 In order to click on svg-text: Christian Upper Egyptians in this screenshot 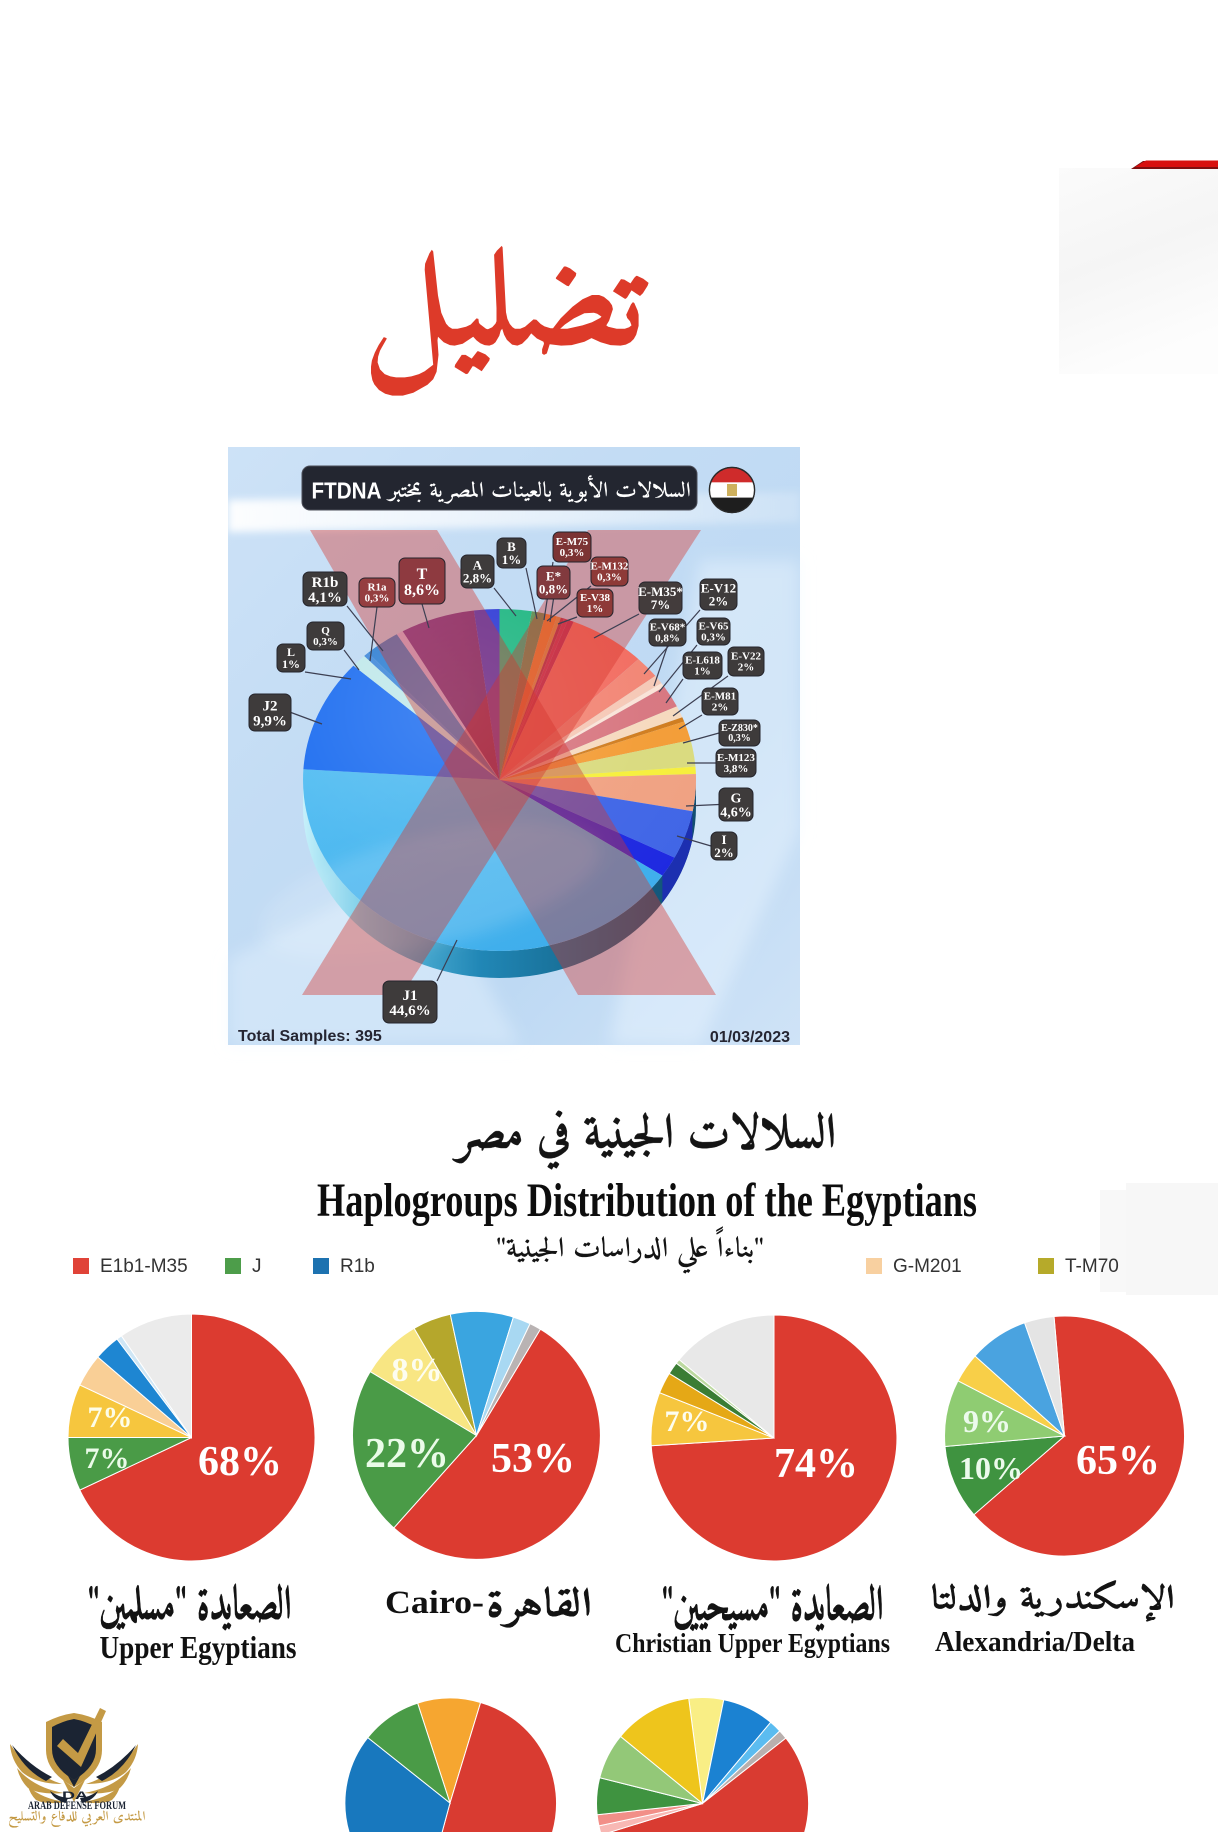, I will do `click(752, 1643)`.